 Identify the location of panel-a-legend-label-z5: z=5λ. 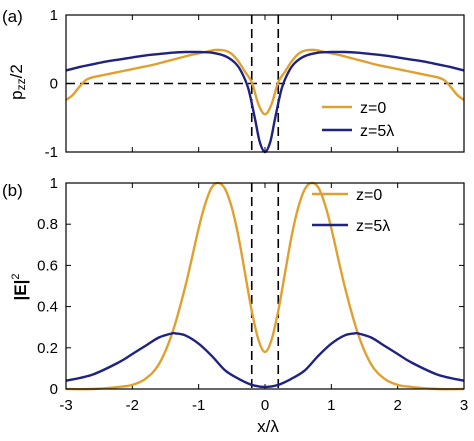
(377, 131).